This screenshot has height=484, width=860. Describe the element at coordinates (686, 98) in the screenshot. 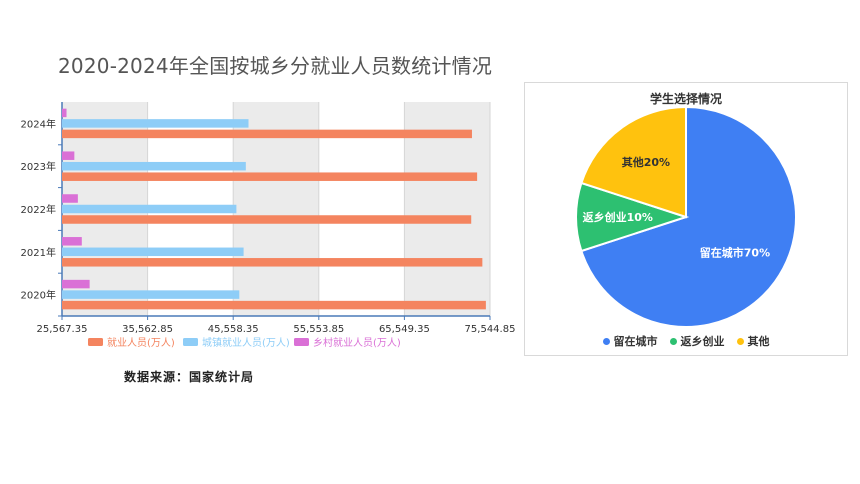

I see `pie-title: 学生选择情况` at that location.